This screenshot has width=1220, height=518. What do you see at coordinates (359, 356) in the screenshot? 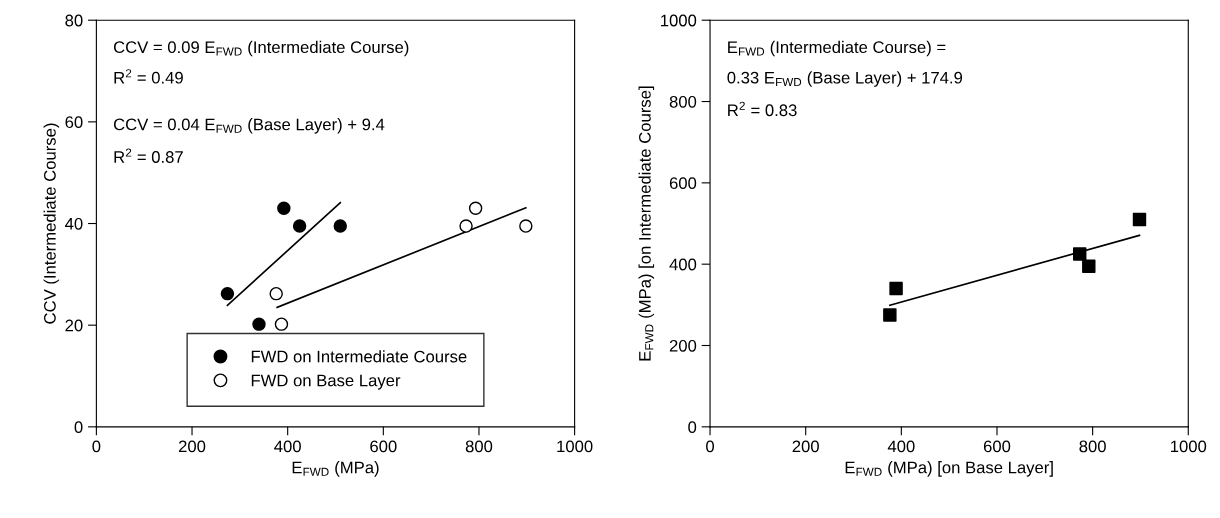
I see `legend-label: FWD on Intermediate Course` at bounding box center [359, 356].